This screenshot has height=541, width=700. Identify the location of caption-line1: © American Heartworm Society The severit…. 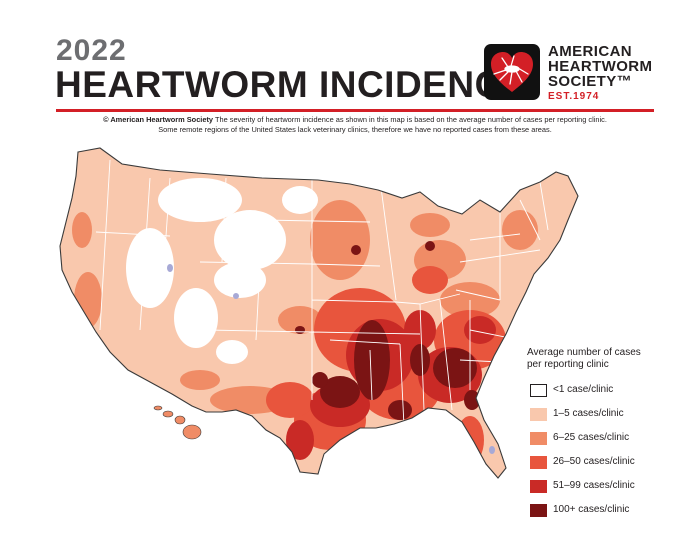
(355, 120).